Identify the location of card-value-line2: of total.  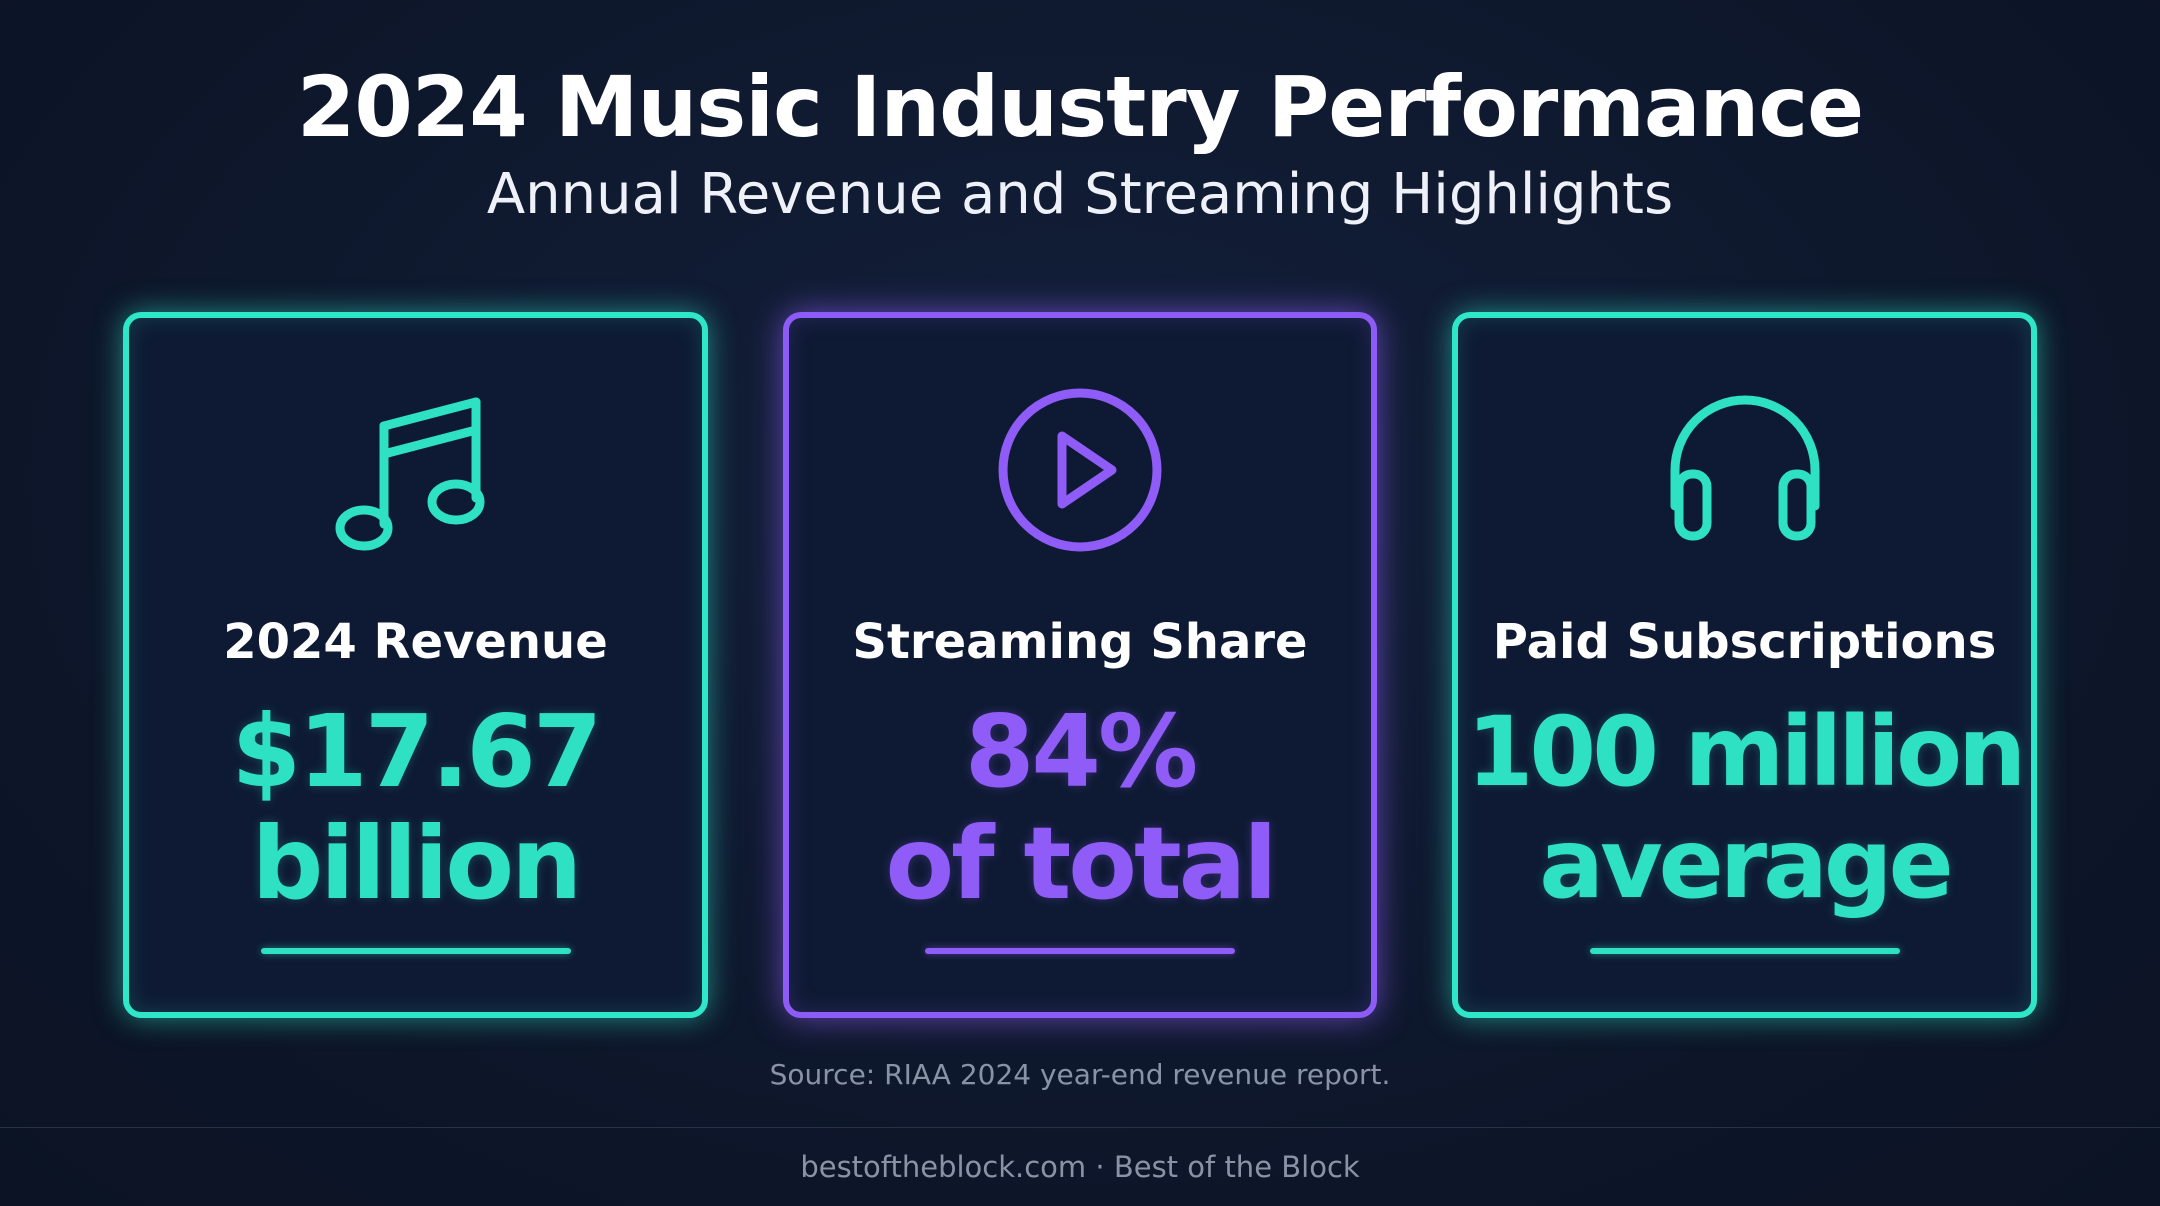
(1081, 863).